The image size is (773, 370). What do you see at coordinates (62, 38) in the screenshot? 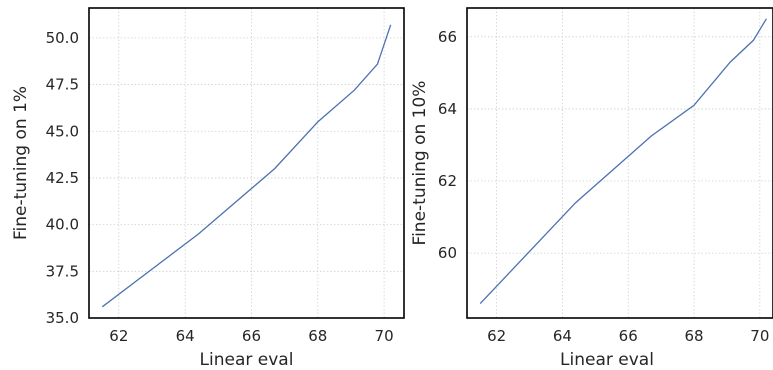
I see `y-tick-label: 50.0` at bounding box center [62, 38].